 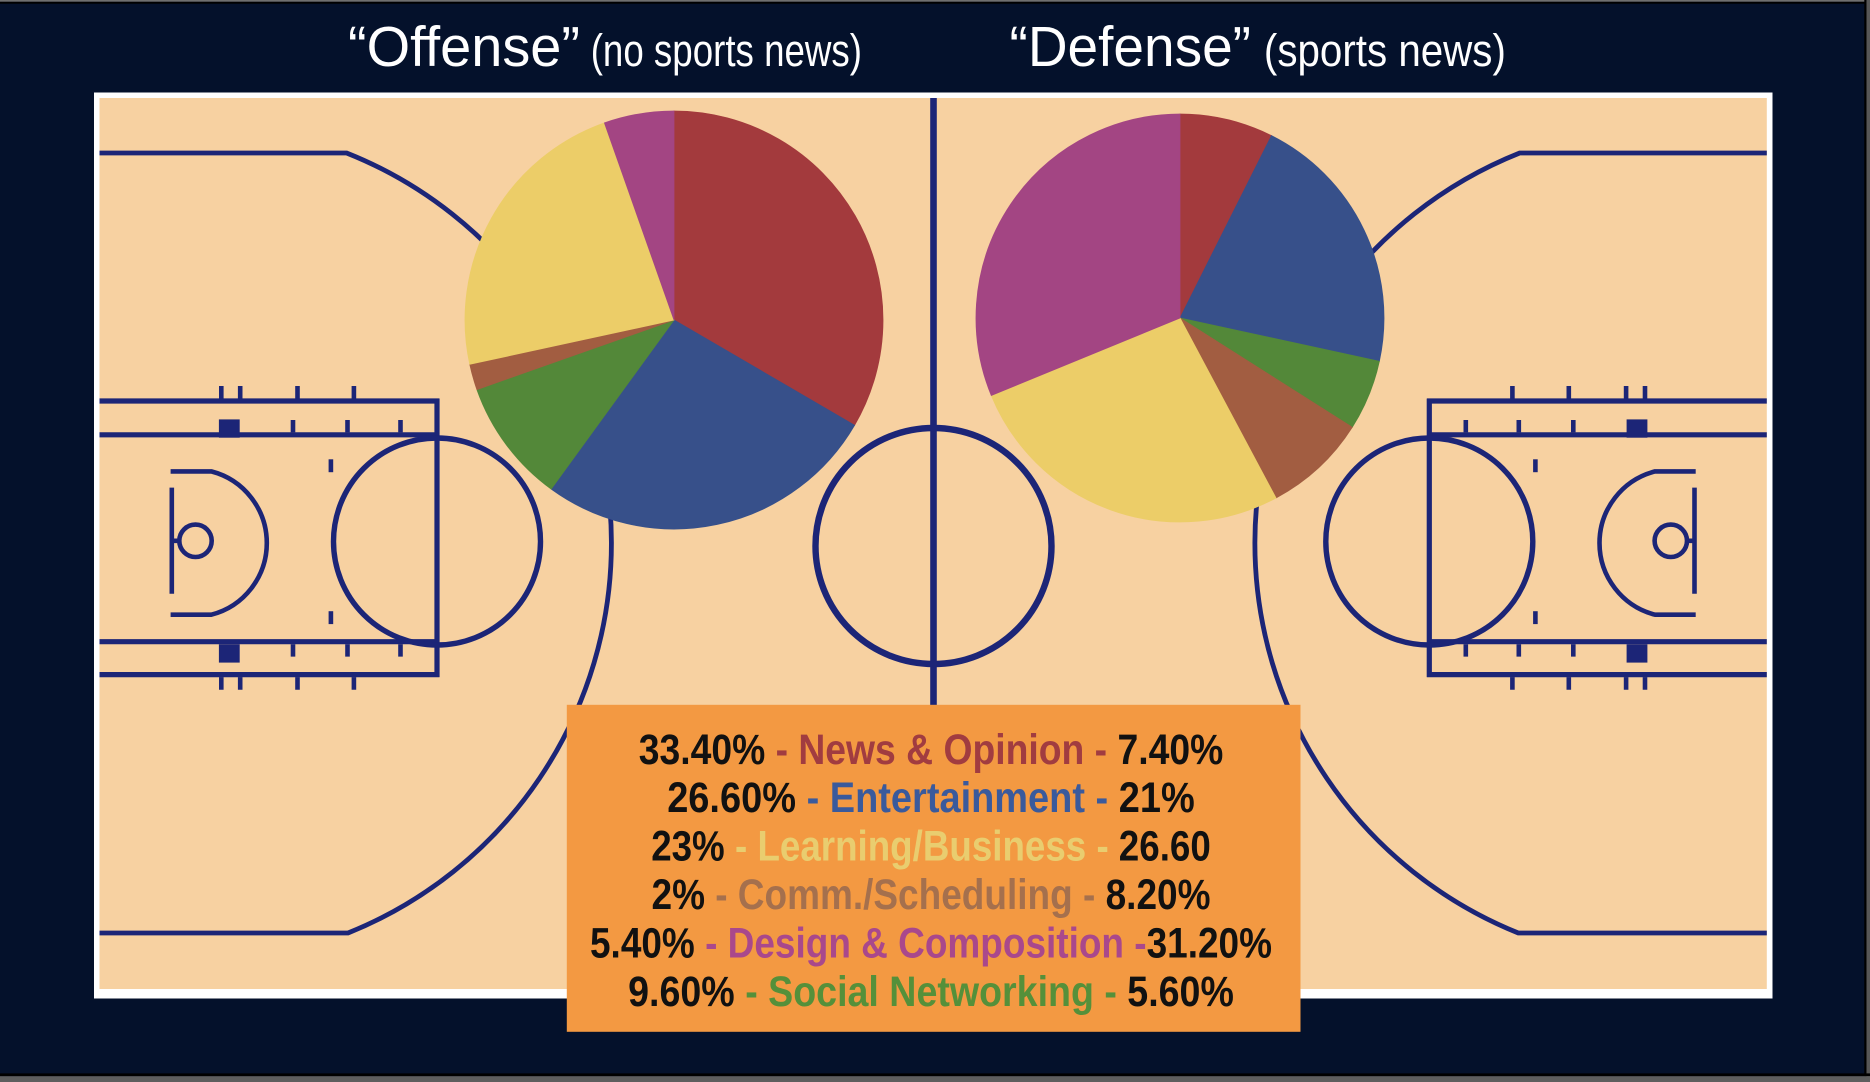 What do you see at coordinates (642, 943) in the screenshot?
I see `svg-text: 5.40%` at bounding box center [642, 943].